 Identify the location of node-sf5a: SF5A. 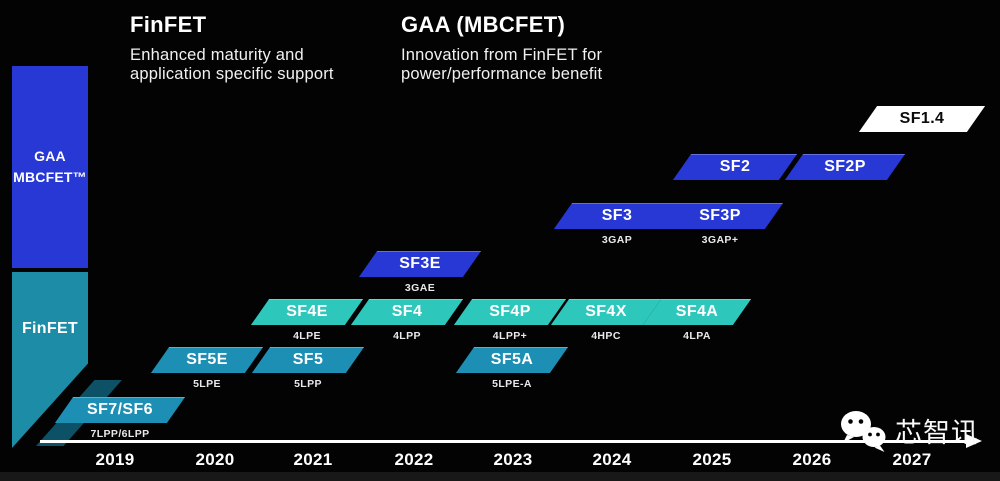
(512, 360).